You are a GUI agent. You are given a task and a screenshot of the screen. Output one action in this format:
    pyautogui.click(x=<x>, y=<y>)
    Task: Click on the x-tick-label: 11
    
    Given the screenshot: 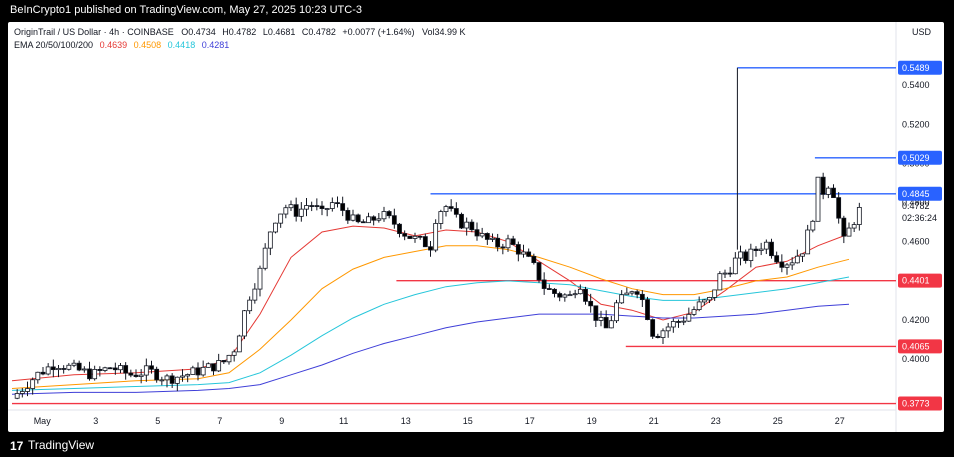 What is the action you would take?
    pyautogui.click(x=343, y=421)
    